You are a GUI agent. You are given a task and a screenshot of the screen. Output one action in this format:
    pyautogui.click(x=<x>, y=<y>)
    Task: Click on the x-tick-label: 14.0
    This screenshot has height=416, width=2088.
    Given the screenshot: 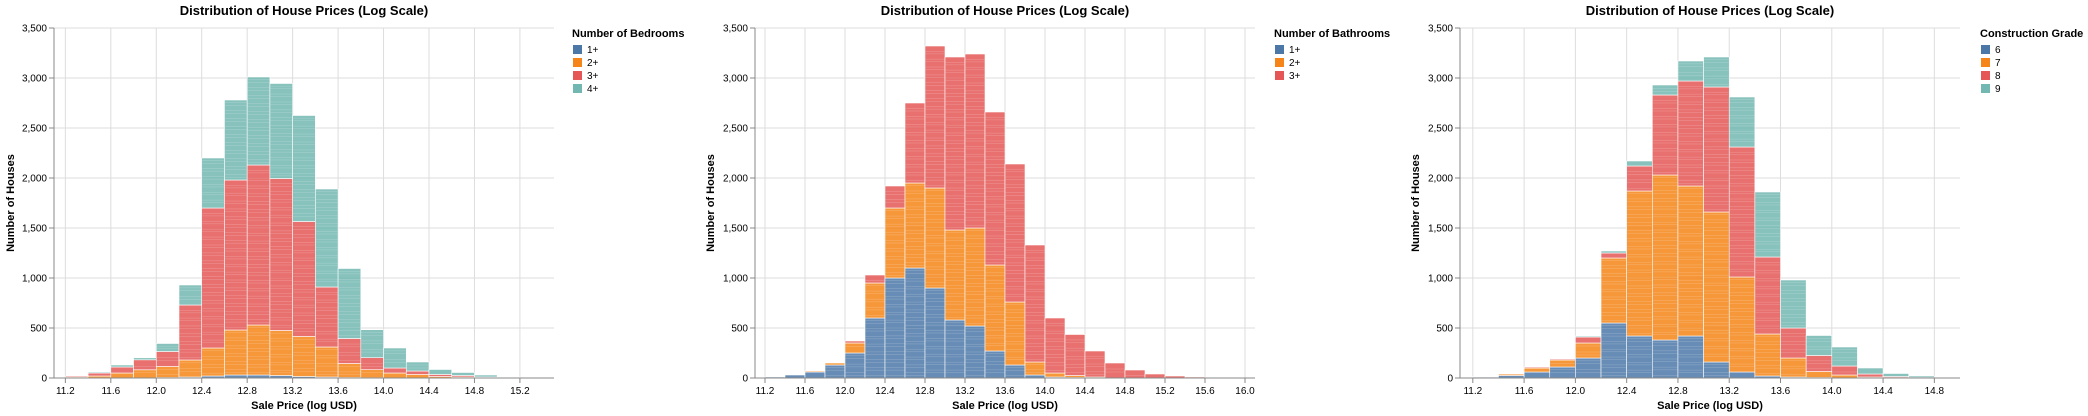 What is the action you would take?
    pyautogui.click(x=384, y=391)
    